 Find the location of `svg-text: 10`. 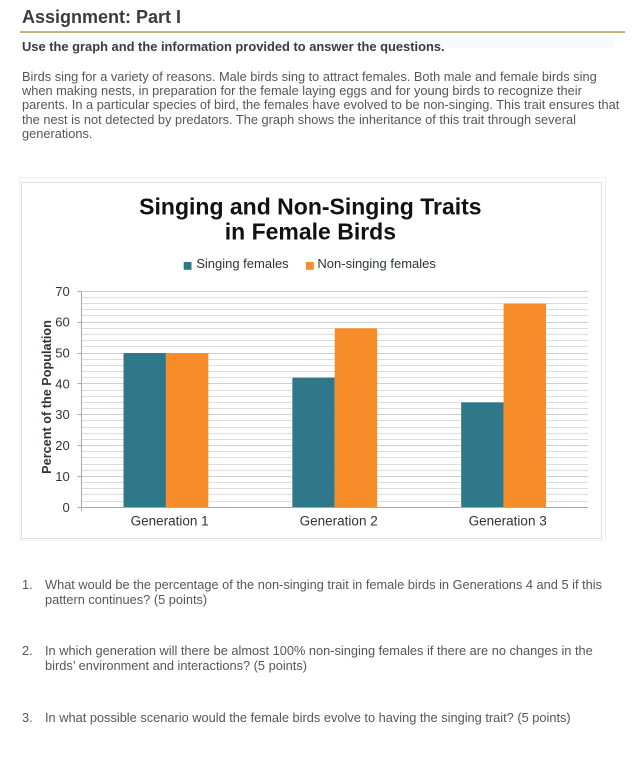

svg-text: 10 is located at coordinates (62, 476).